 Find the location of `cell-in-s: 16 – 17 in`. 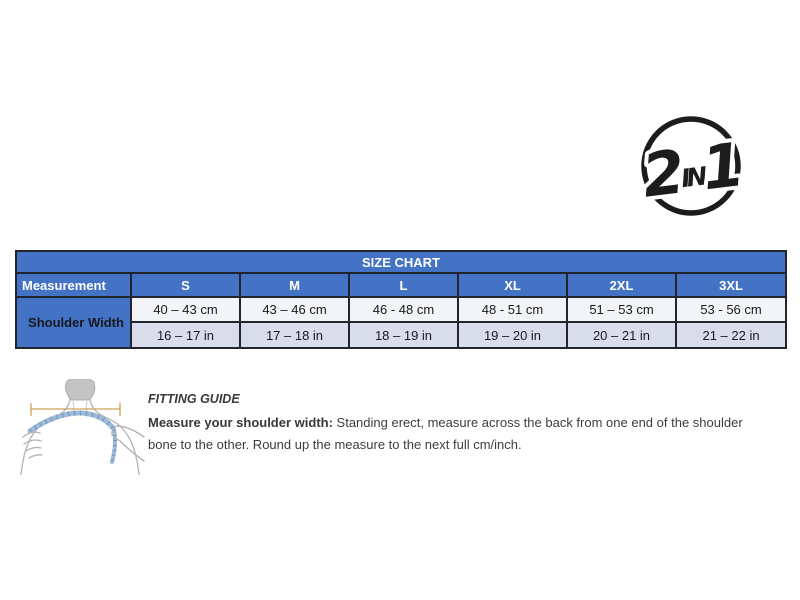

cell-in-s: 16 – 17 in is located at coordinates (185, 335).